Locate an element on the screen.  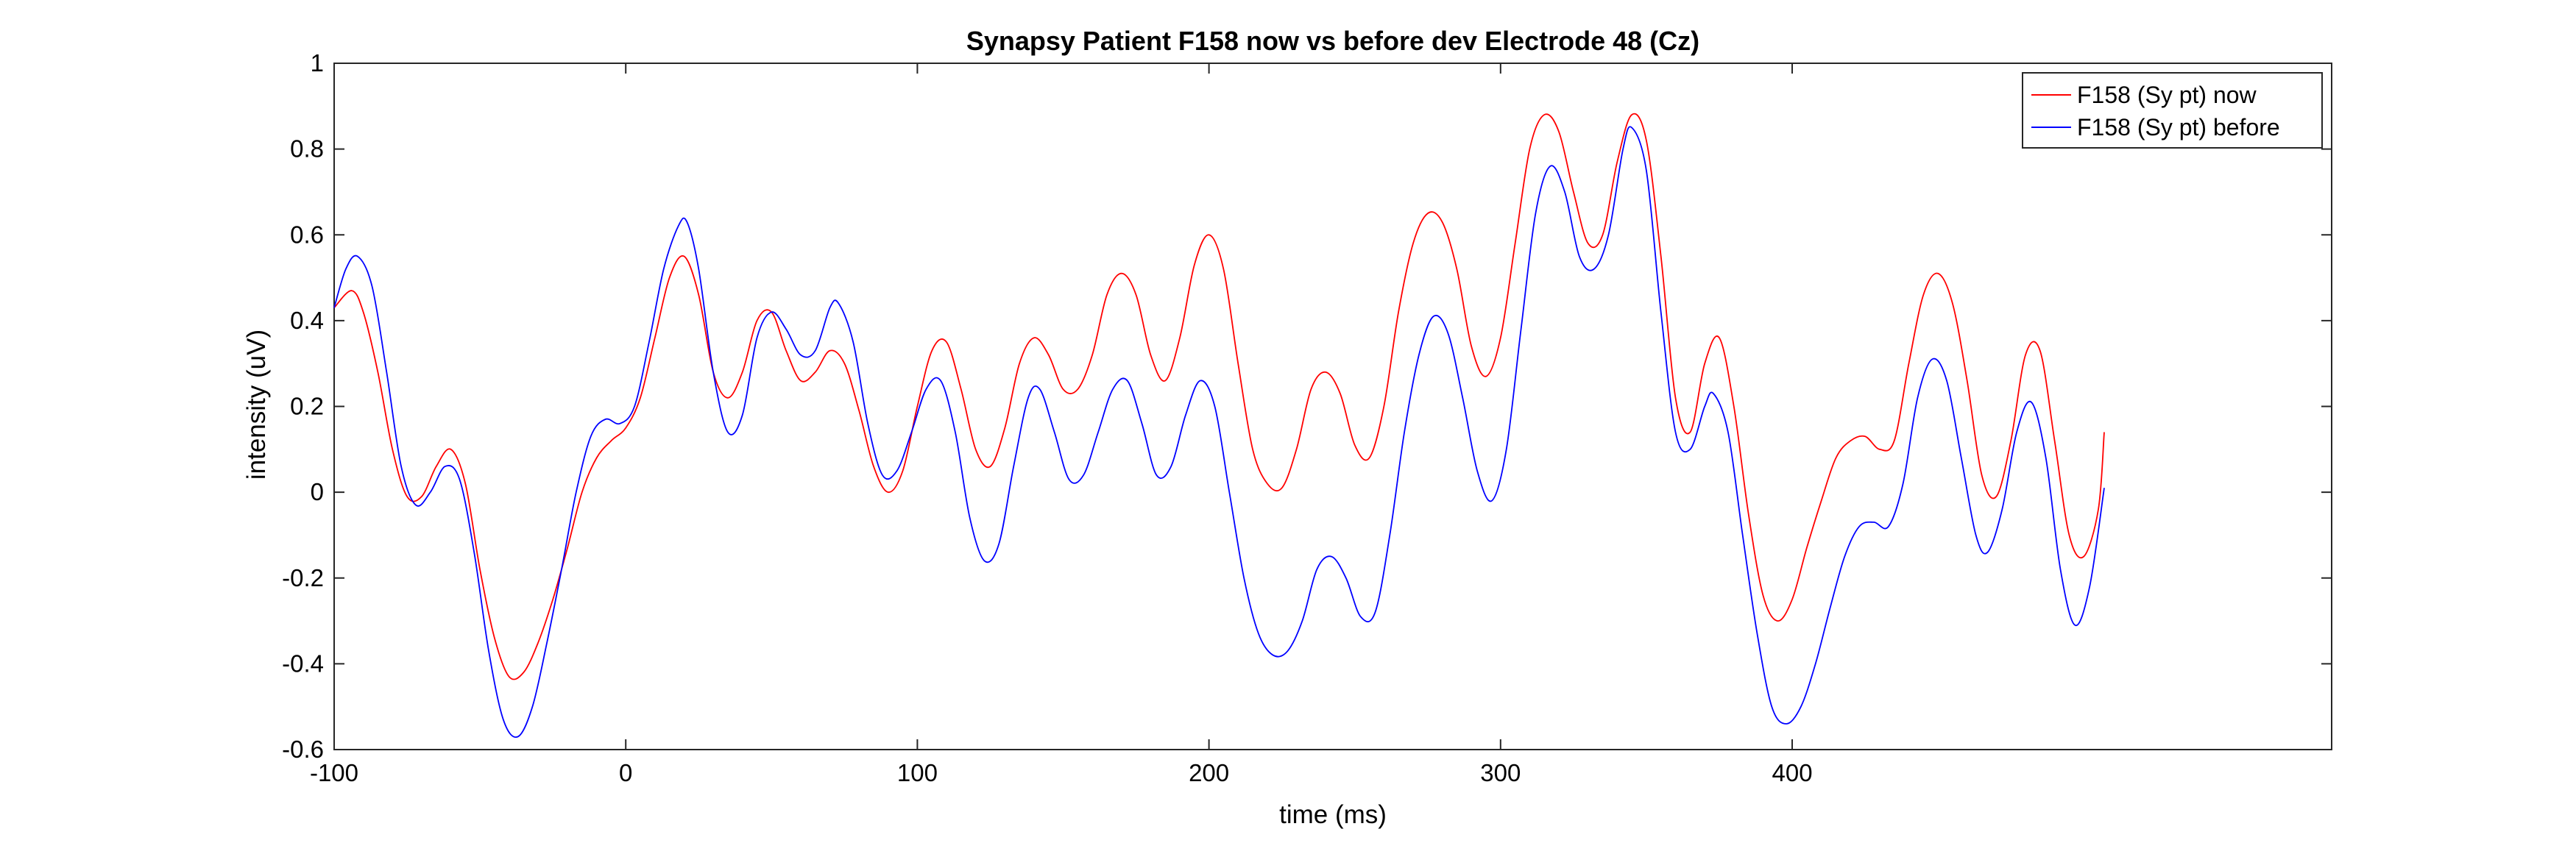
x-tick-label: 0 is located at coordinates (625, 772).